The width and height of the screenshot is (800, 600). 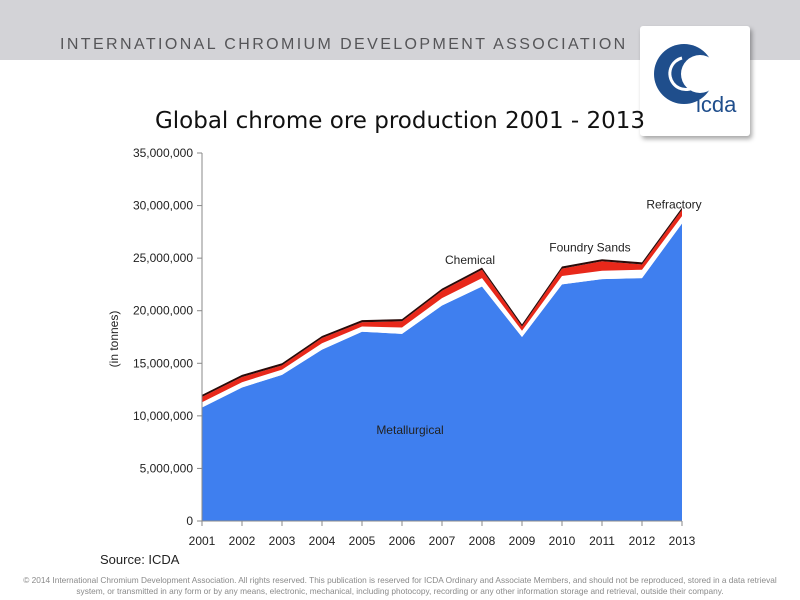 What do you see at coordinates (189, 521) in the screenshot?
I see `y-tick-label: 0` at bounding box center [189, 521].